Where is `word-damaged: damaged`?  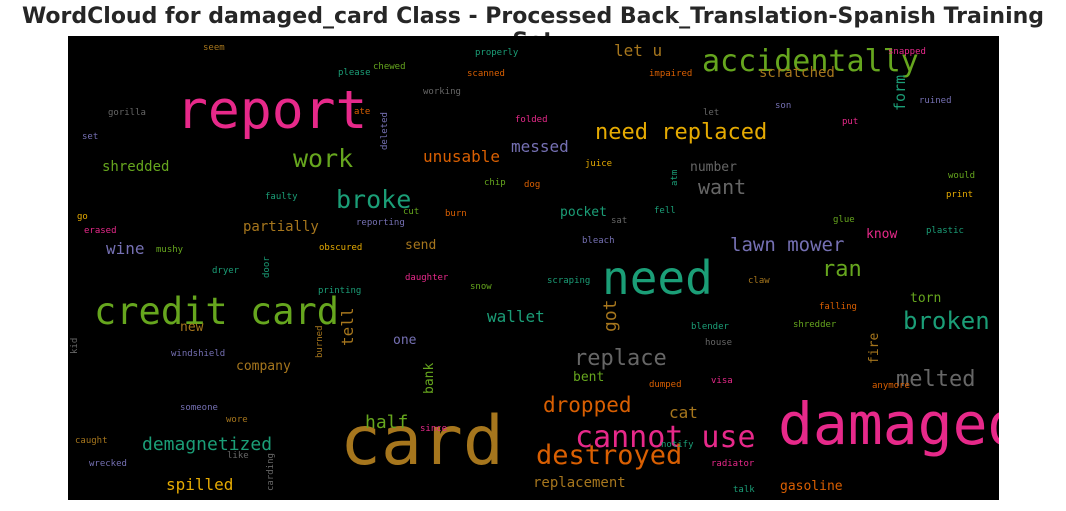 word-damaged: damaged is located at coordinates (888, 424).